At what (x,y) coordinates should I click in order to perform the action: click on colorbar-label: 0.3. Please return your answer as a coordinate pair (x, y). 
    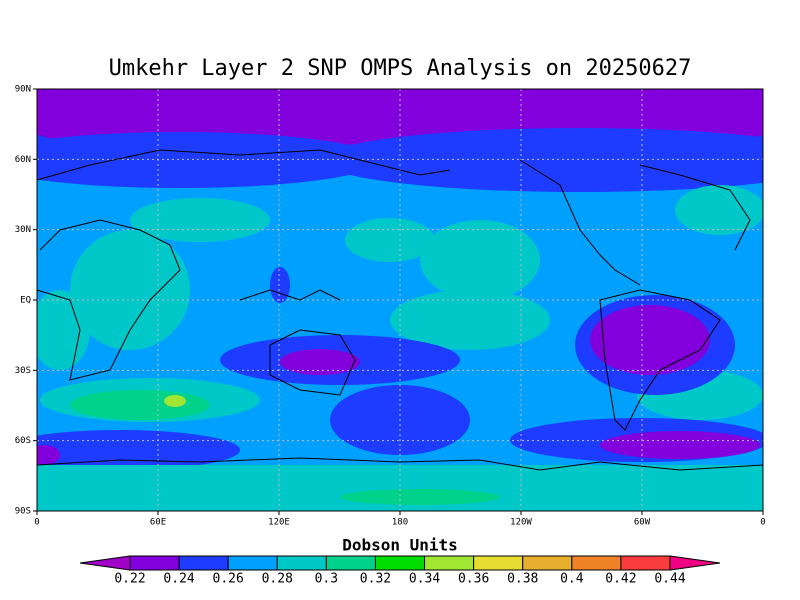
    Looking at the image, I should click on (326, 579).